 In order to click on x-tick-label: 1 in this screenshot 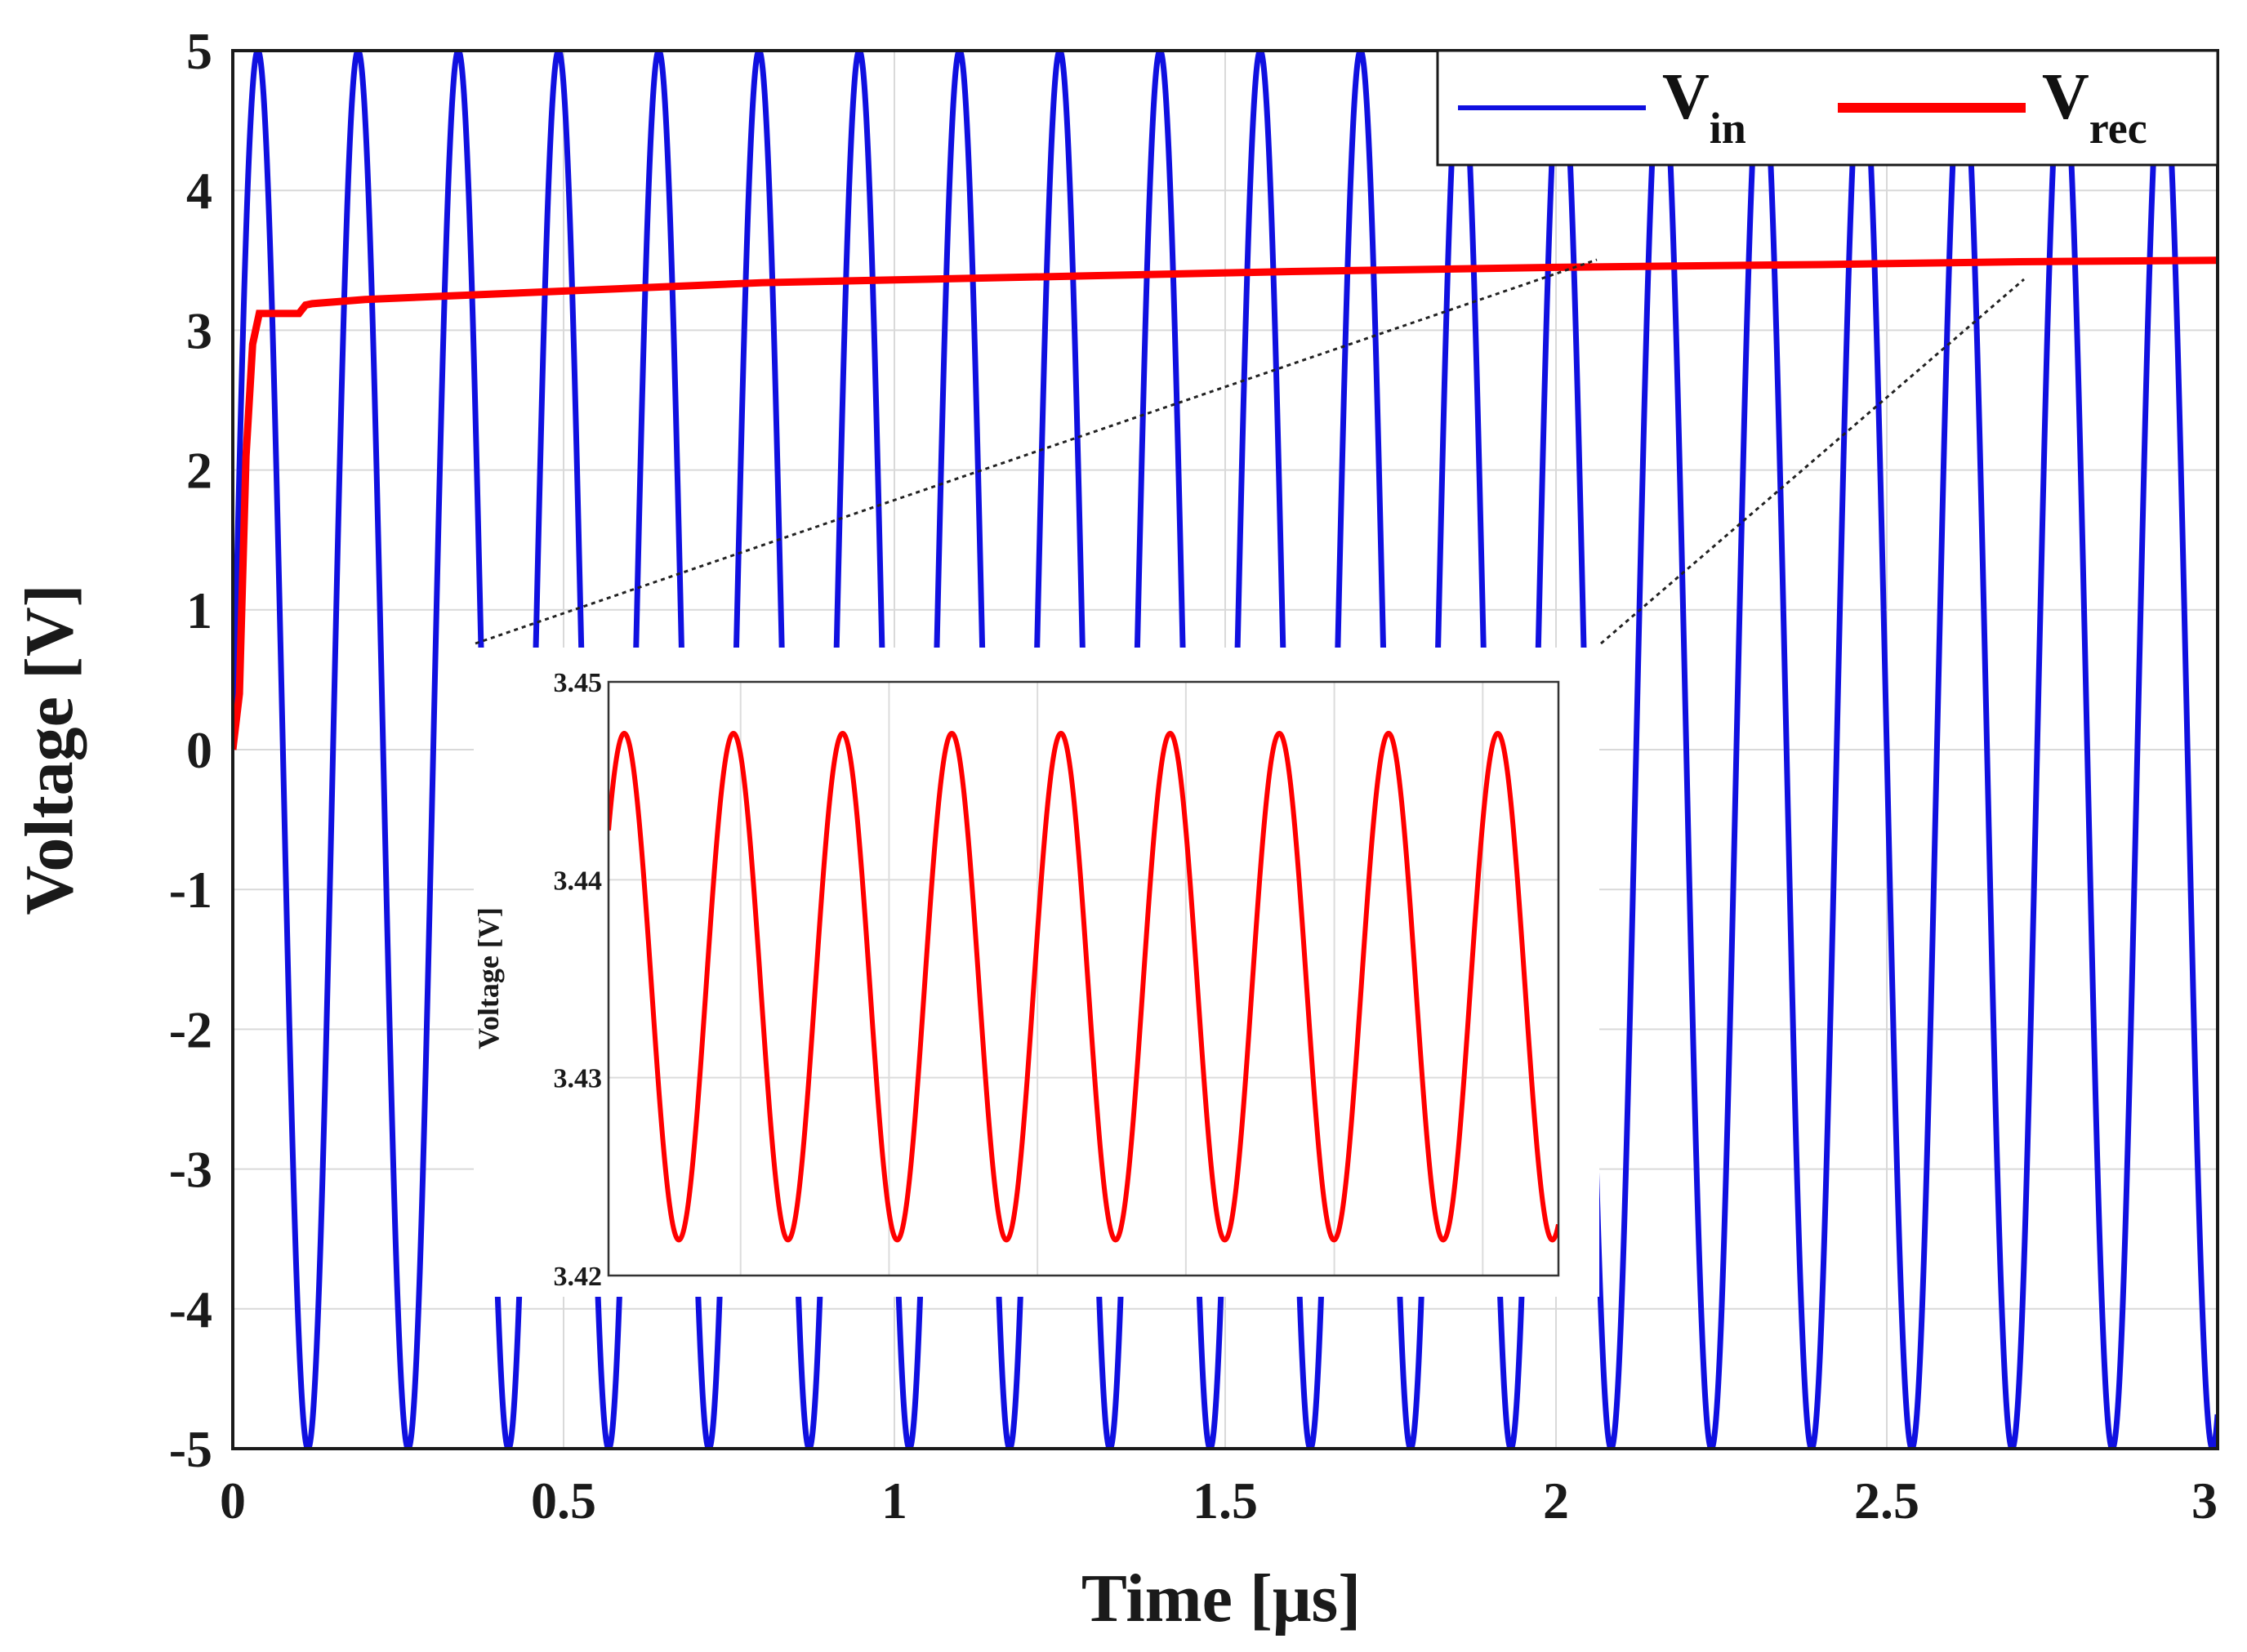, I will do `click(894, 1501)`.